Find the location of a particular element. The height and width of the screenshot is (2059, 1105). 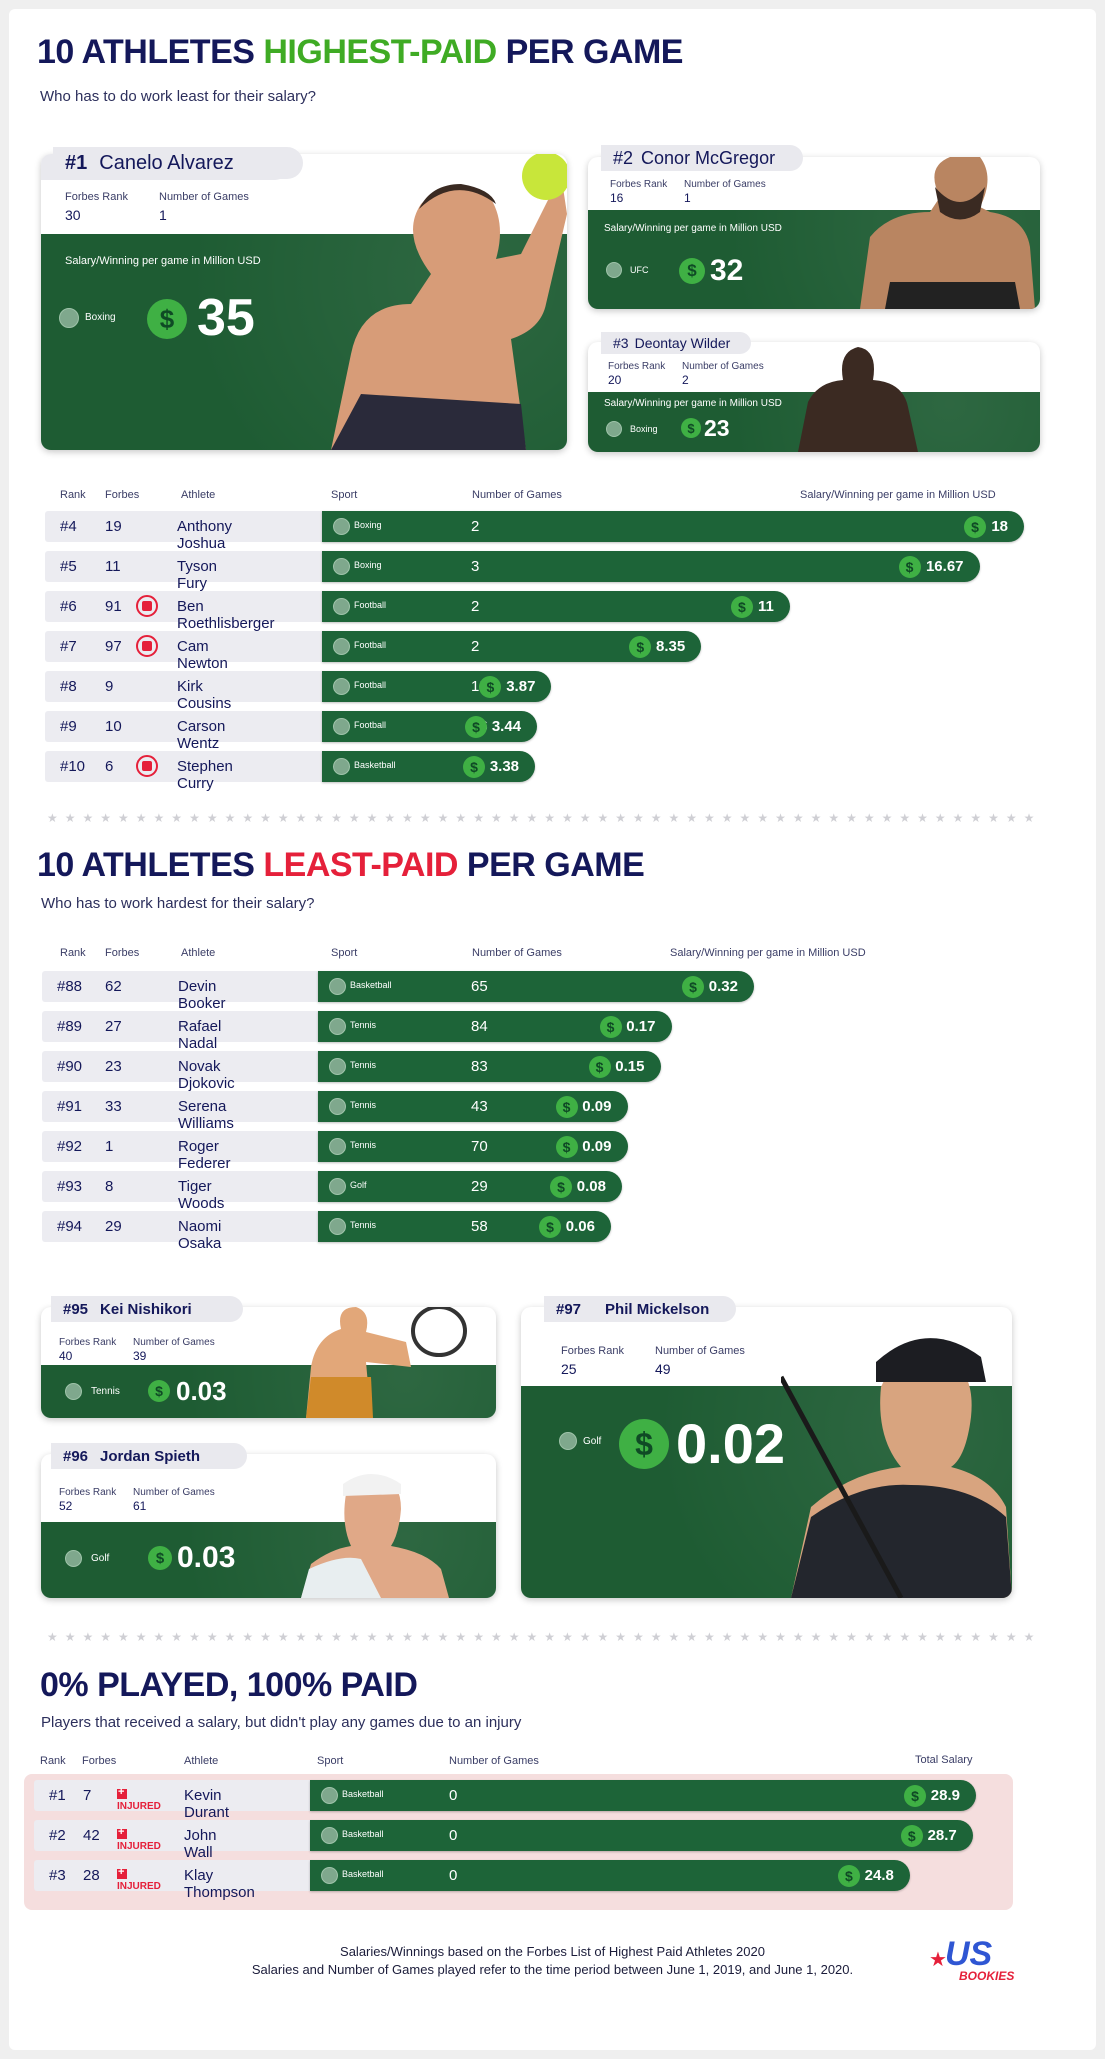

value-label: 28.9 is located at coordinates (945, 1795).